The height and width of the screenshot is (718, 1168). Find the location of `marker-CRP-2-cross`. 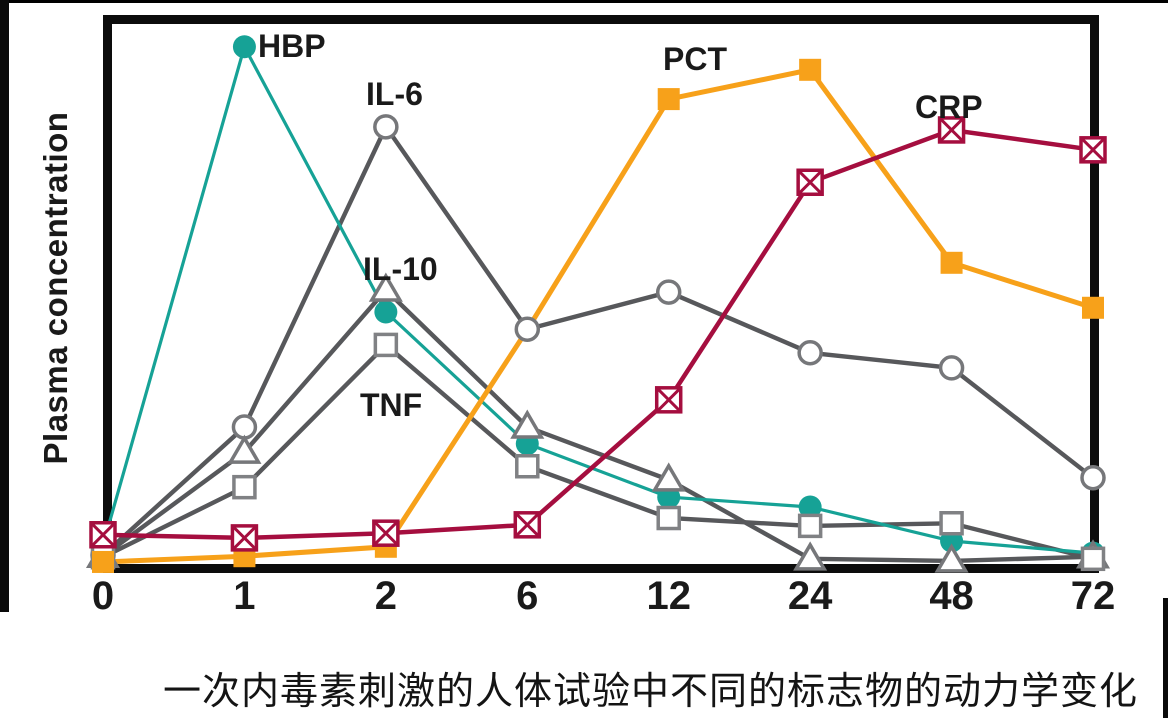

marker-CRP-2-cross is located at coordinates (385, 533).